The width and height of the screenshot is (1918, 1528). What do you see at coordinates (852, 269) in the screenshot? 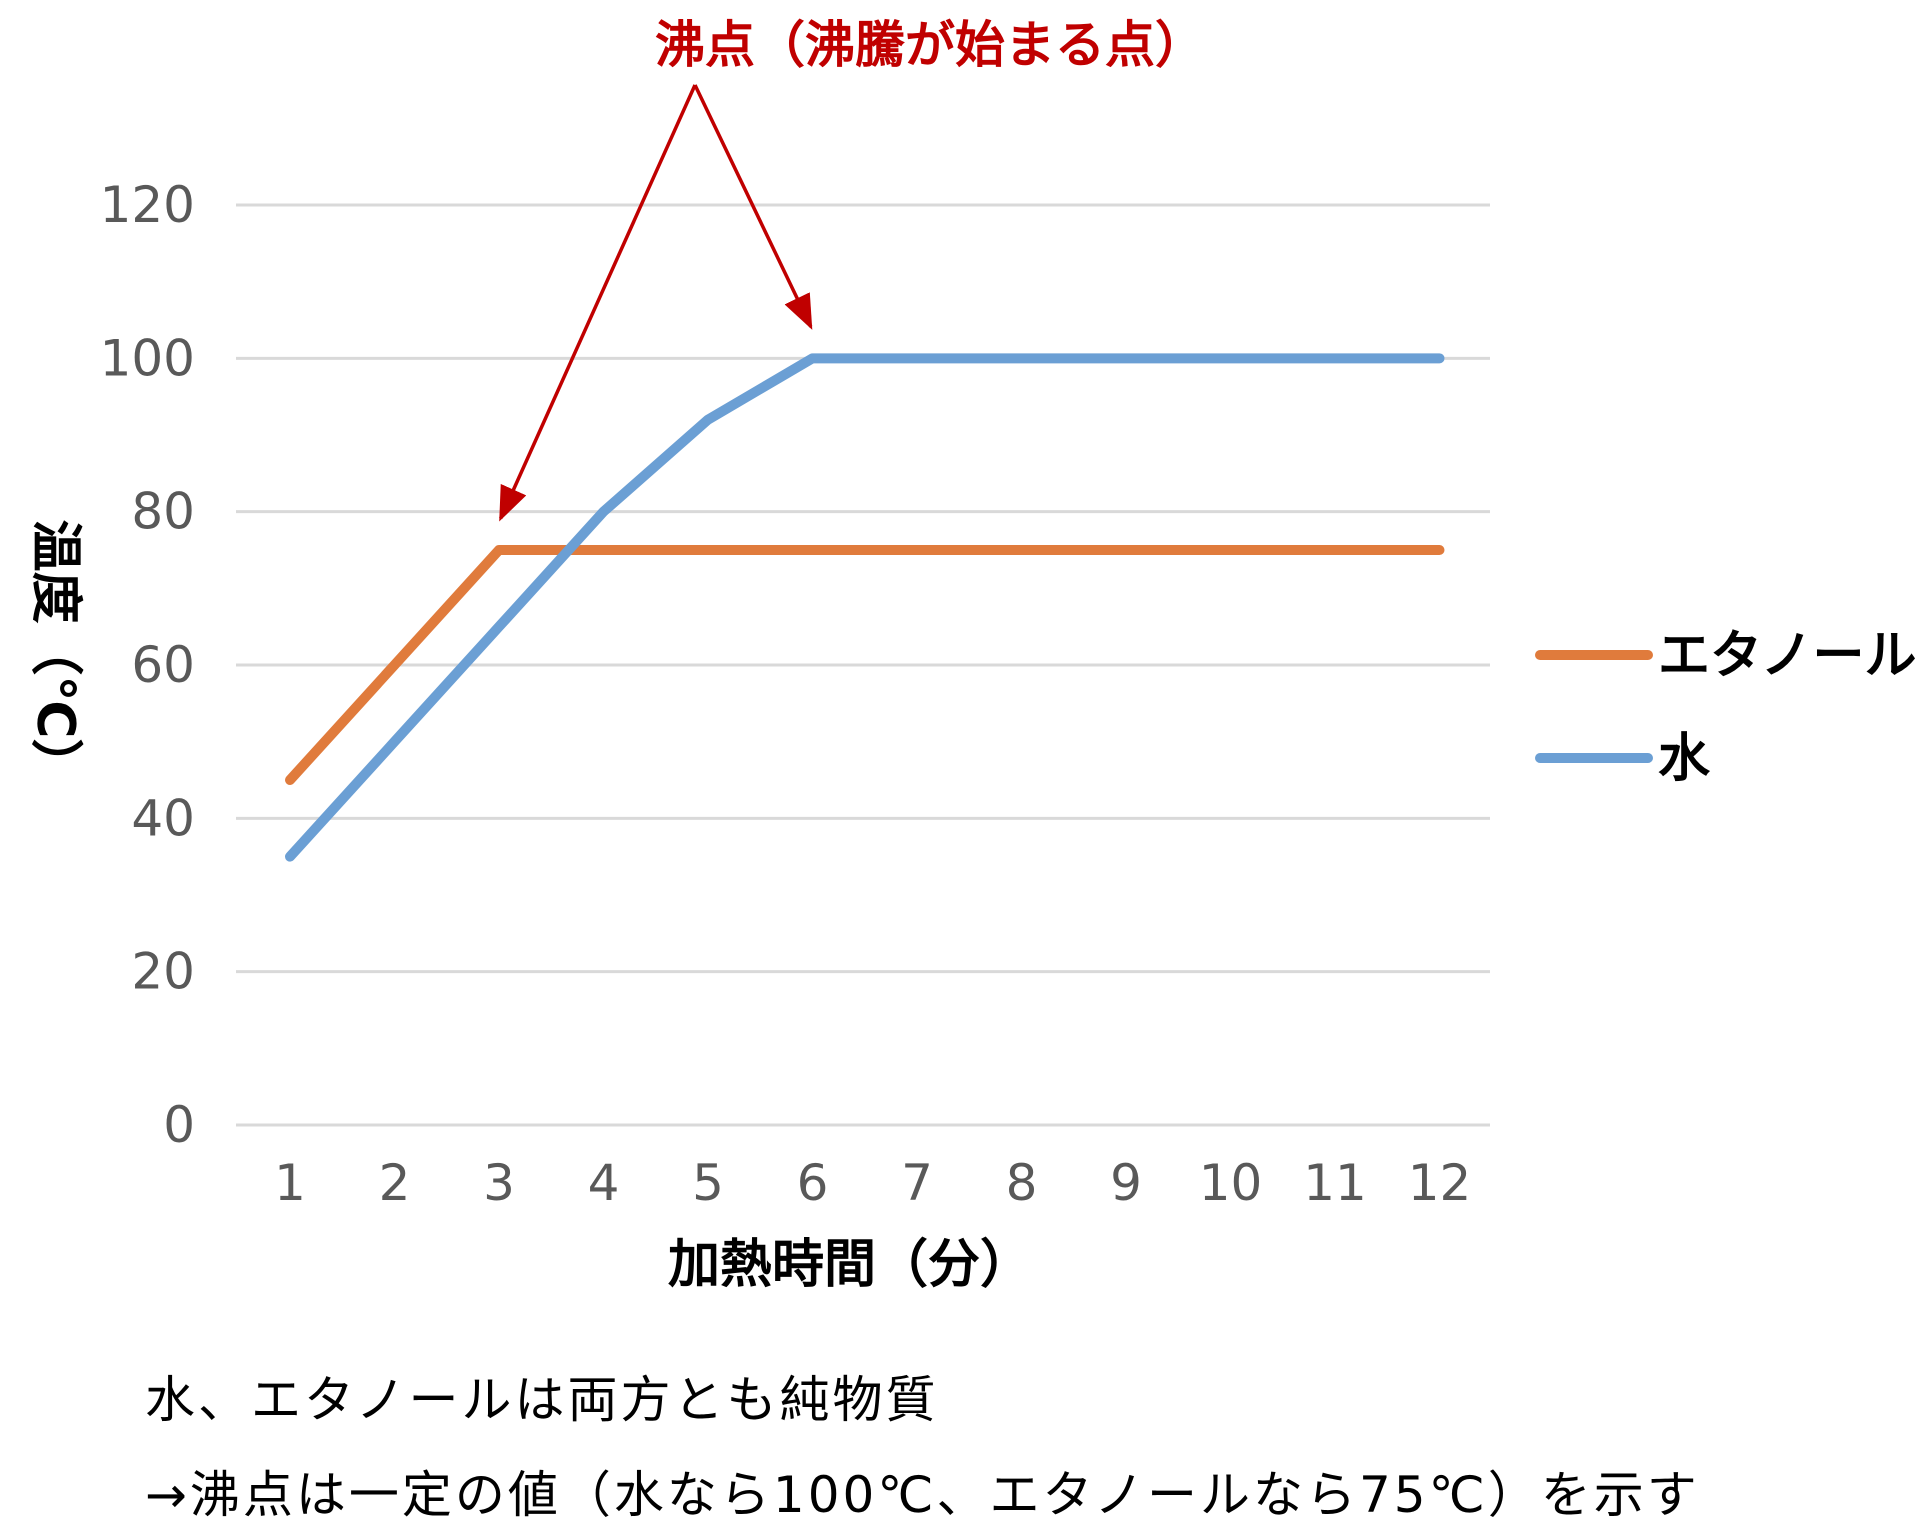
I see `boiling-point-annotation: 沸点（沸騰が始まる点）` at bounding box center [852, 269].